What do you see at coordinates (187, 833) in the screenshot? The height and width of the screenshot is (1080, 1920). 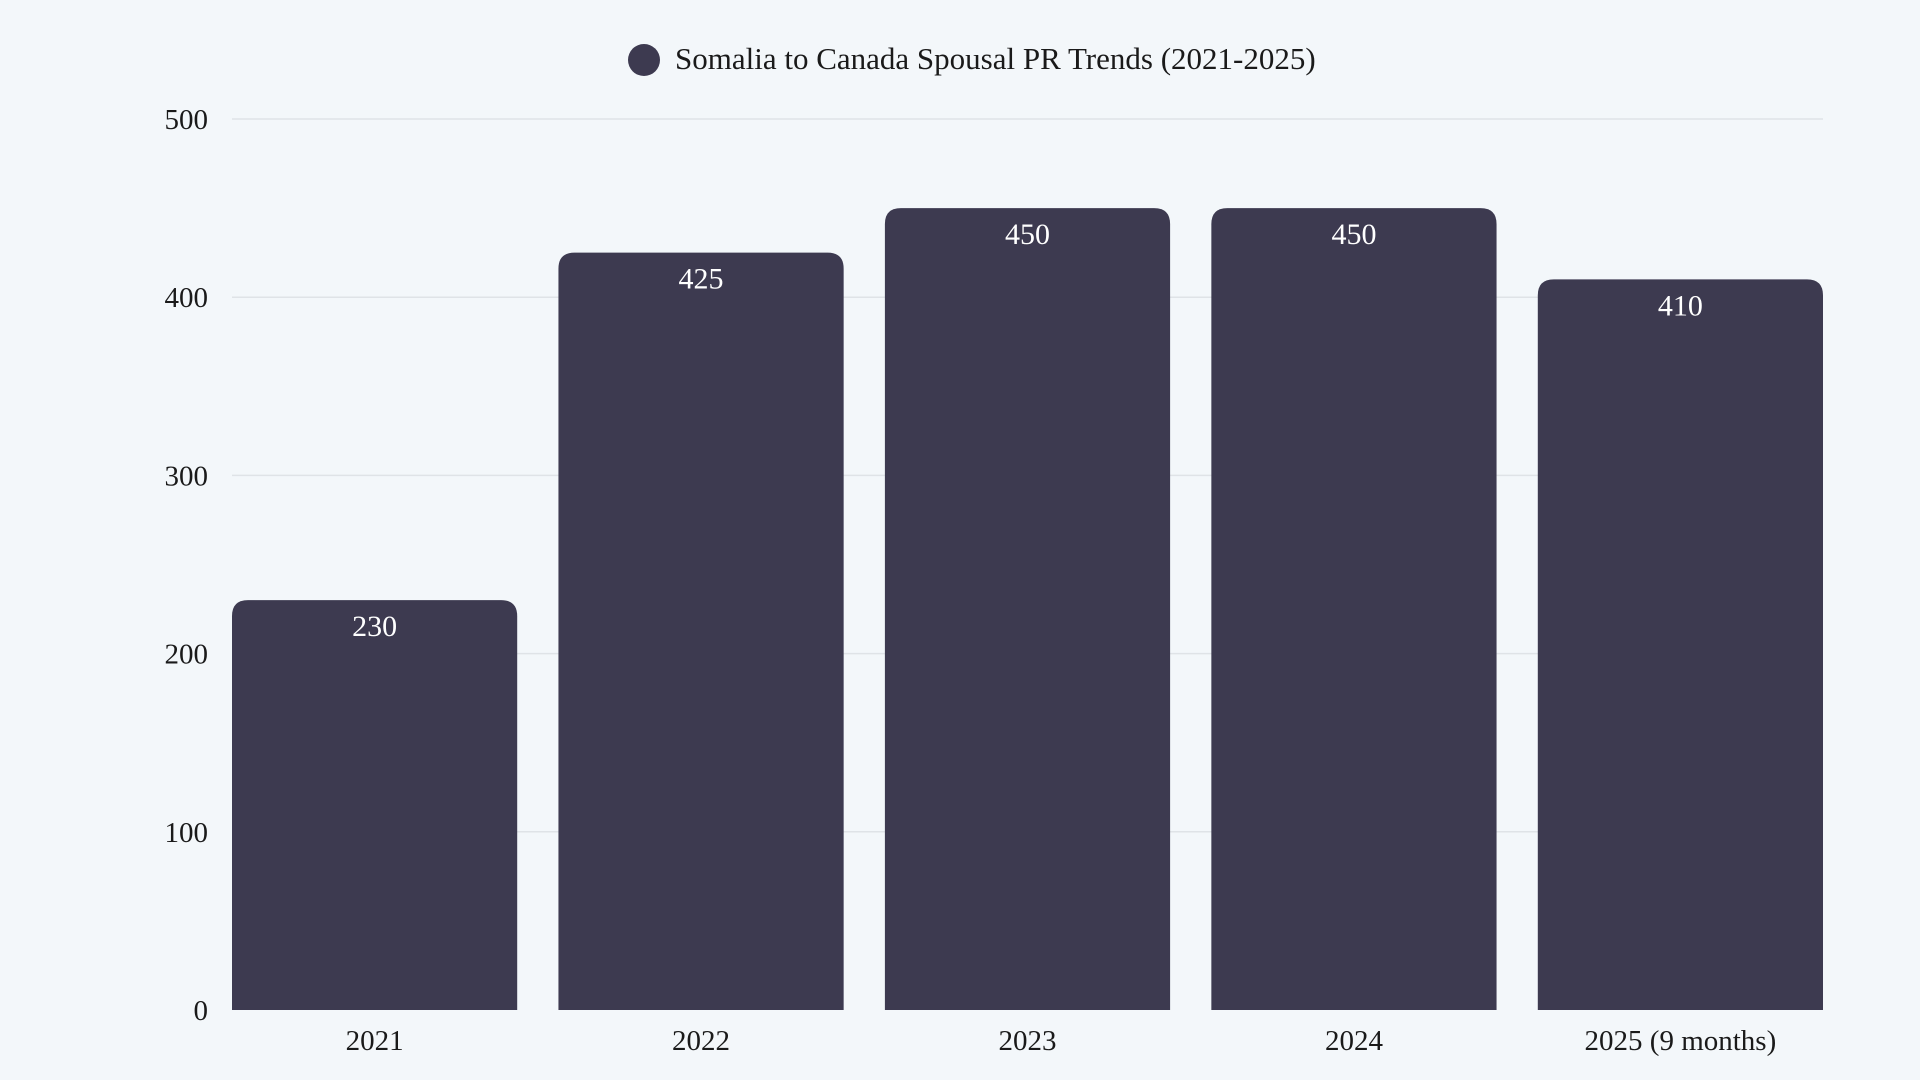 I see `y-tick-label: 100` at bounding box center [187, 833].